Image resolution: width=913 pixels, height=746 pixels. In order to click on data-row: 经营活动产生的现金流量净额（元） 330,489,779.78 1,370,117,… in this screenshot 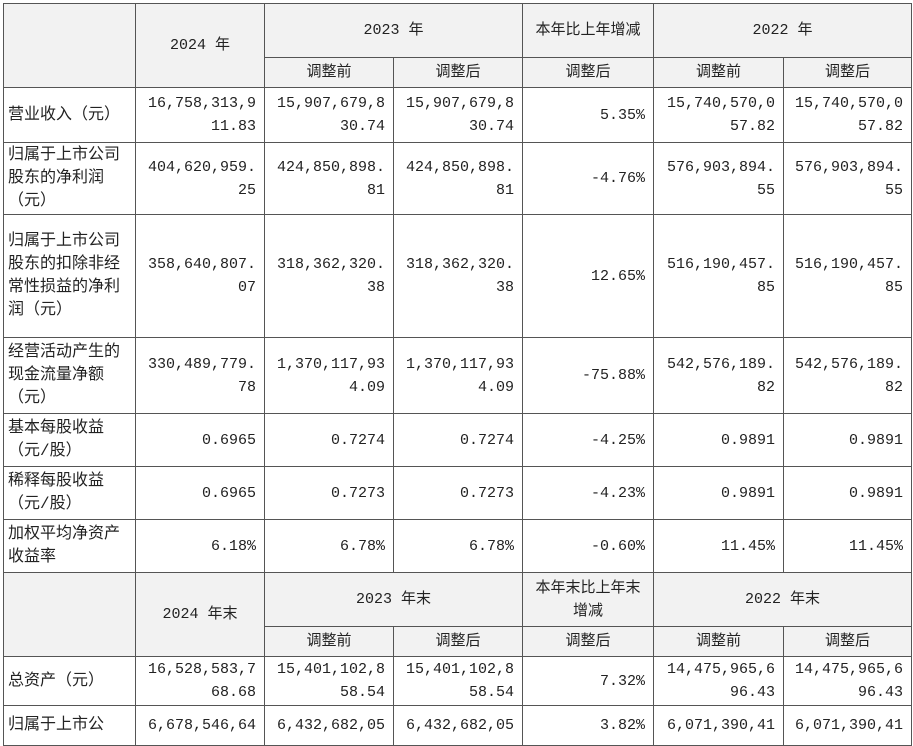, I will do `click(458, 375)`.